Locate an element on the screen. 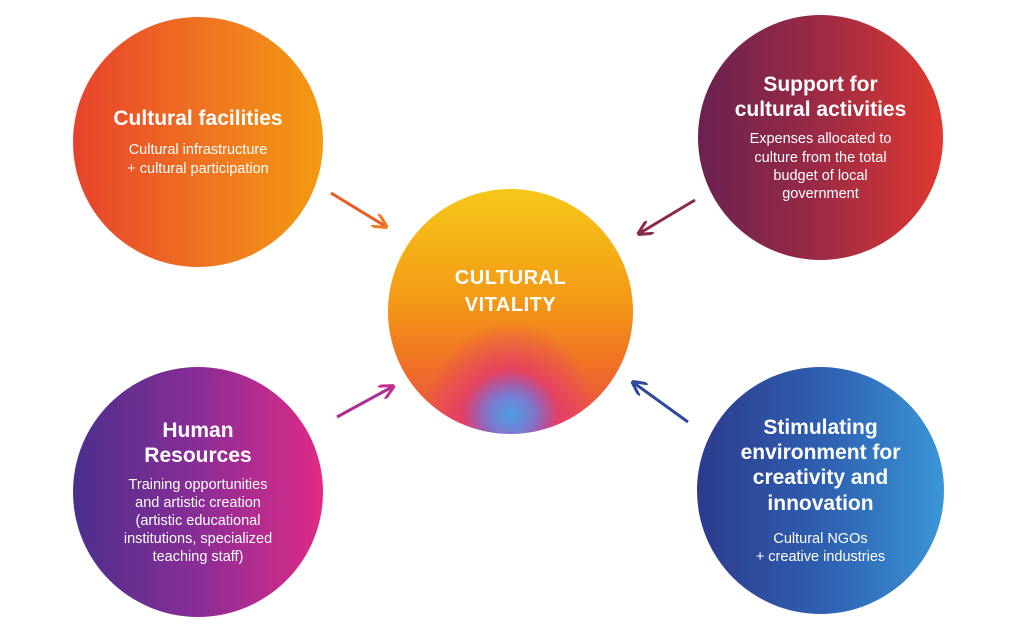  node-desc-line: government is located at coordinates (820, 193).